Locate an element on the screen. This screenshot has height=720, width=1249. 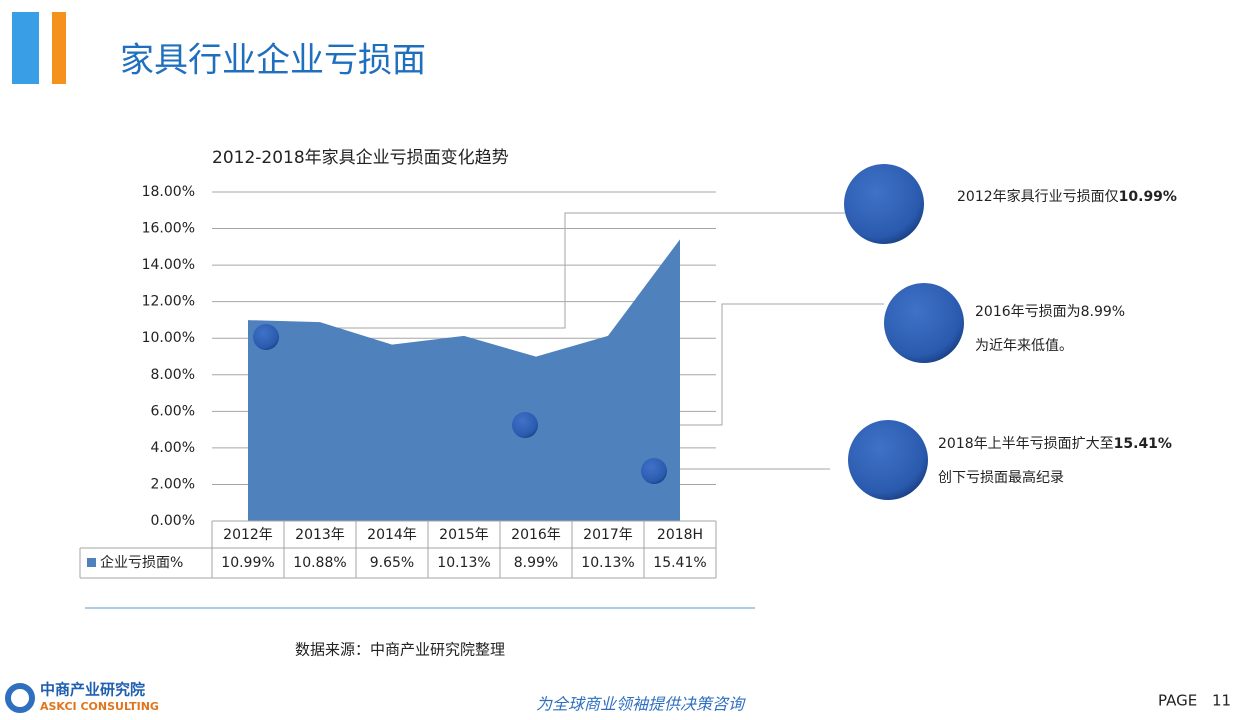
logo-icon is located at coordinates (20, 698).